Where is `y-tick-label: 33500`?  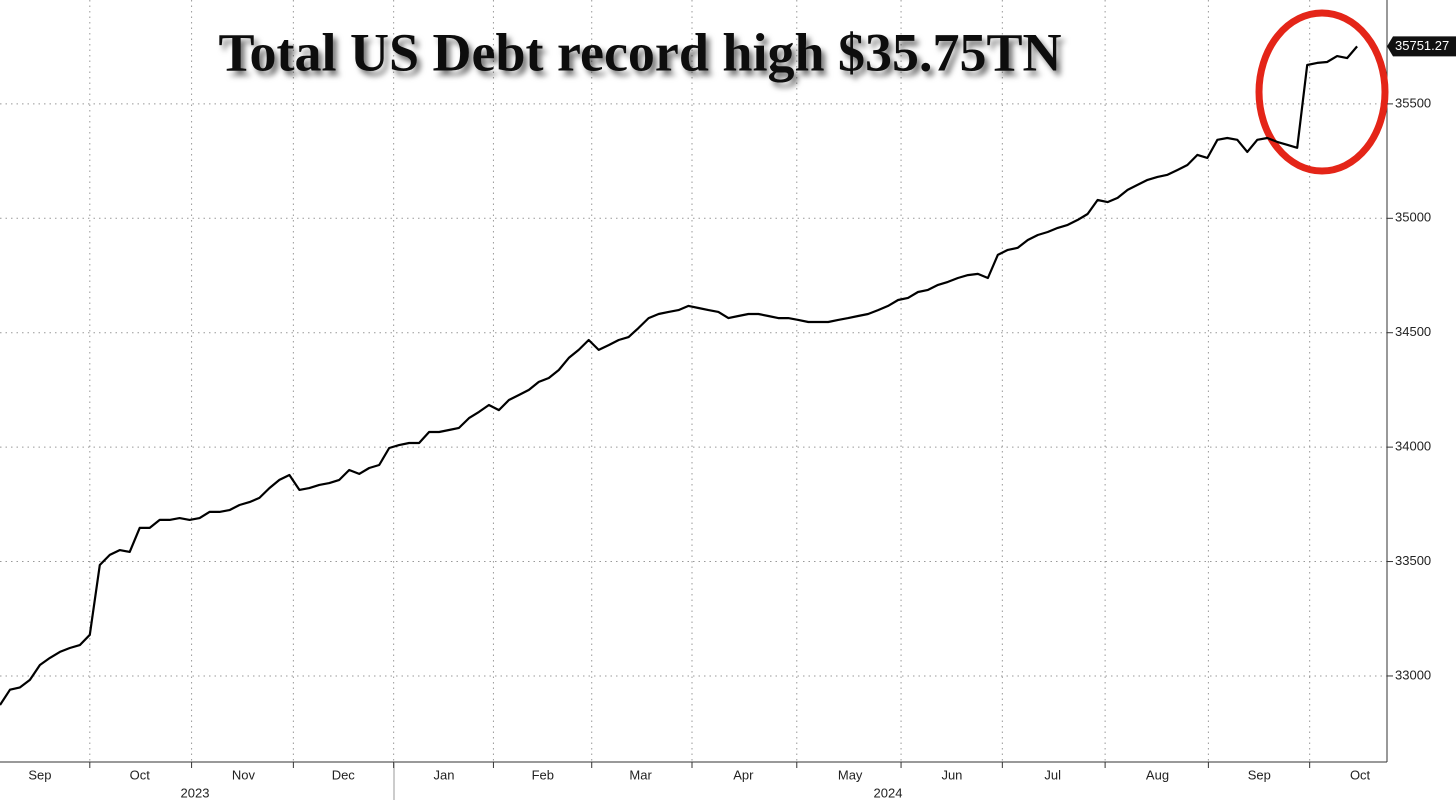
y-tick-label: 33500 is located at coordinates (1413, 560).